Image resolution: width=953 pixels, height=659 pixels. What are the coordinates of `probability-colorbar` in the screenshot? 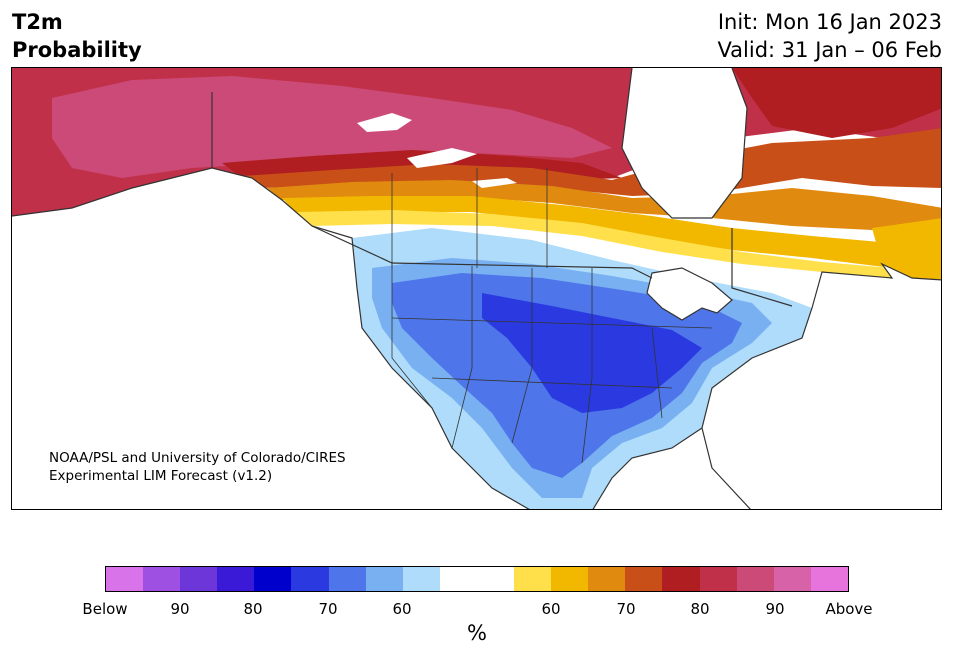 It's located at (477, 579).